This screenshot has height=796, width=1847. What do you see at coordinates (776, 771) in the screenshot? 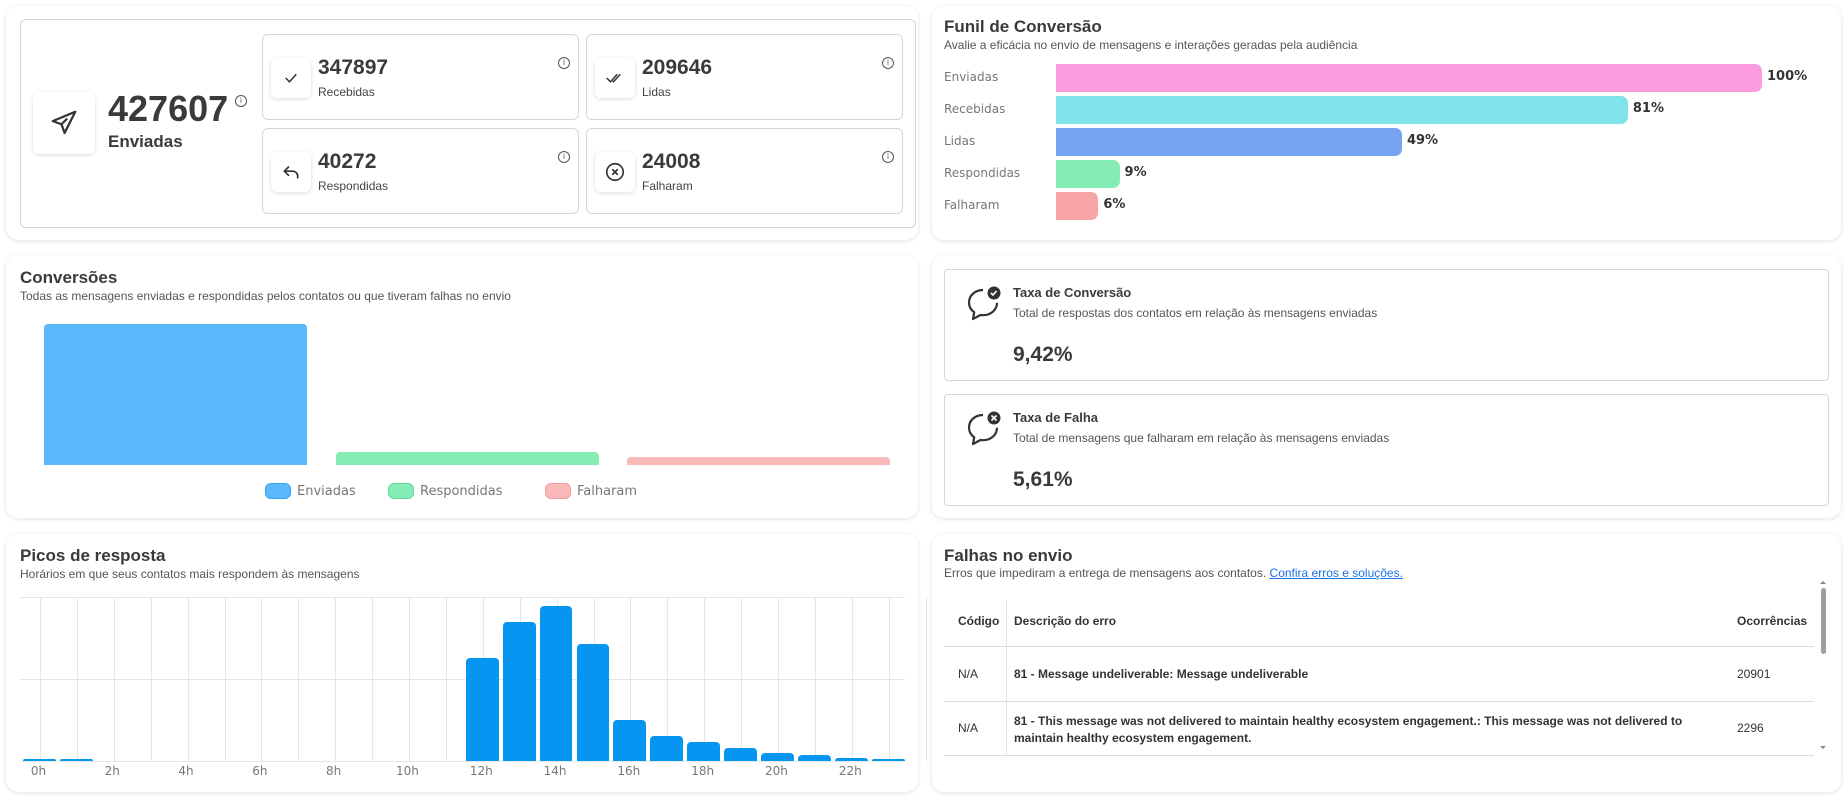
I see `x-tick-label: 20h` at bounding box center [776, 771].